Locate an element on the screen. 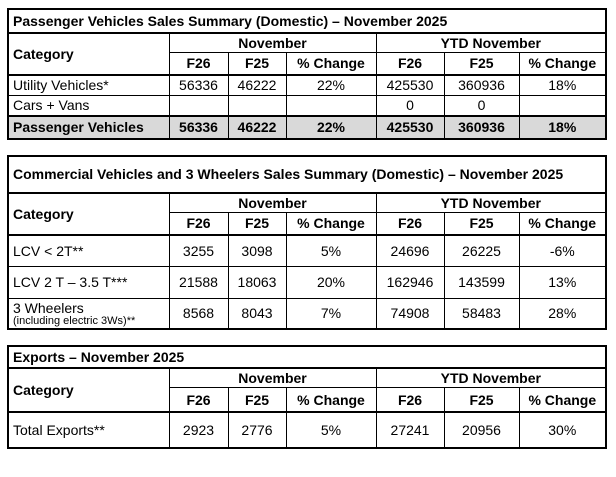  value-cell: 18063 is located at coordinates (257, 282).